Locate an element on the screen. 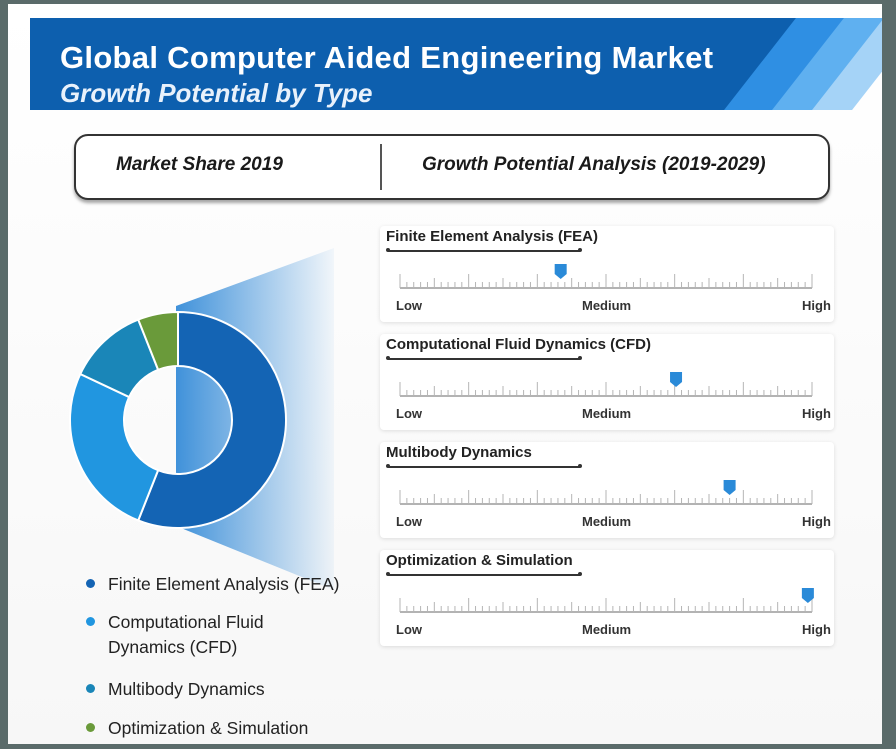  tab-market-share: Market Share 2019 is located at coordinates (199, 164).